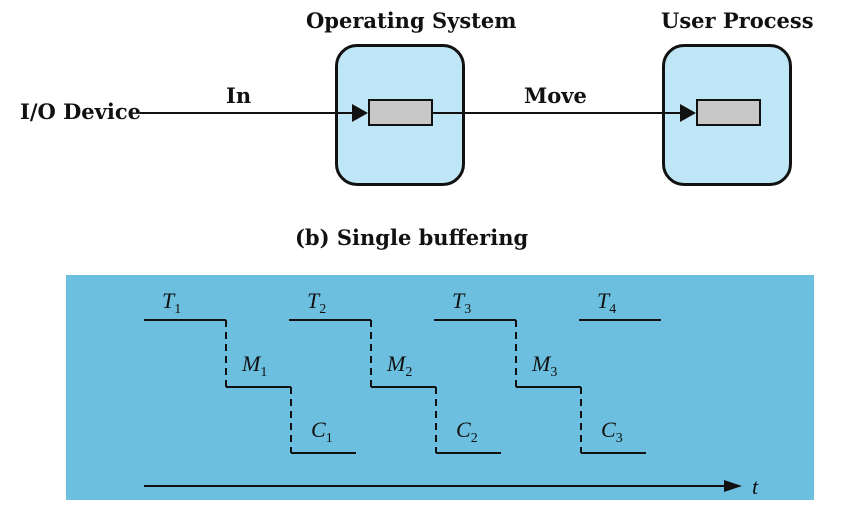 This screenshot has height=532, width=846. I want to click on in-arrowhead, so click(360, 113).